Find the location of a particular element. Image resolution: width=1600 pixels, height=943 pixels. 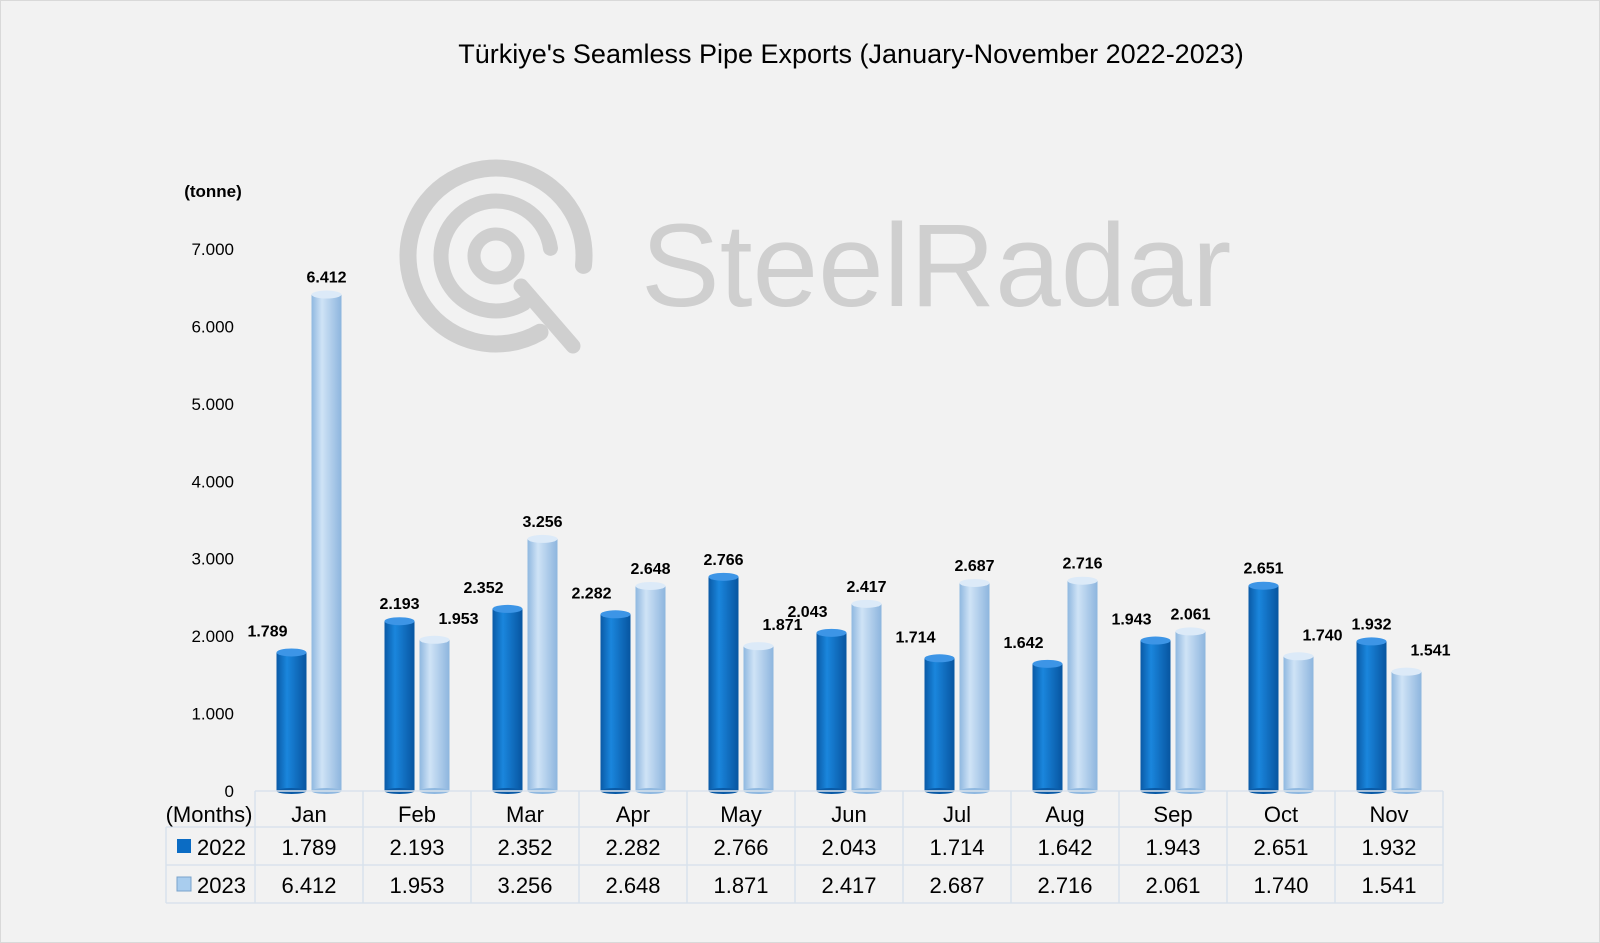

bar-2022-apr is located at coordinates (615, 702).